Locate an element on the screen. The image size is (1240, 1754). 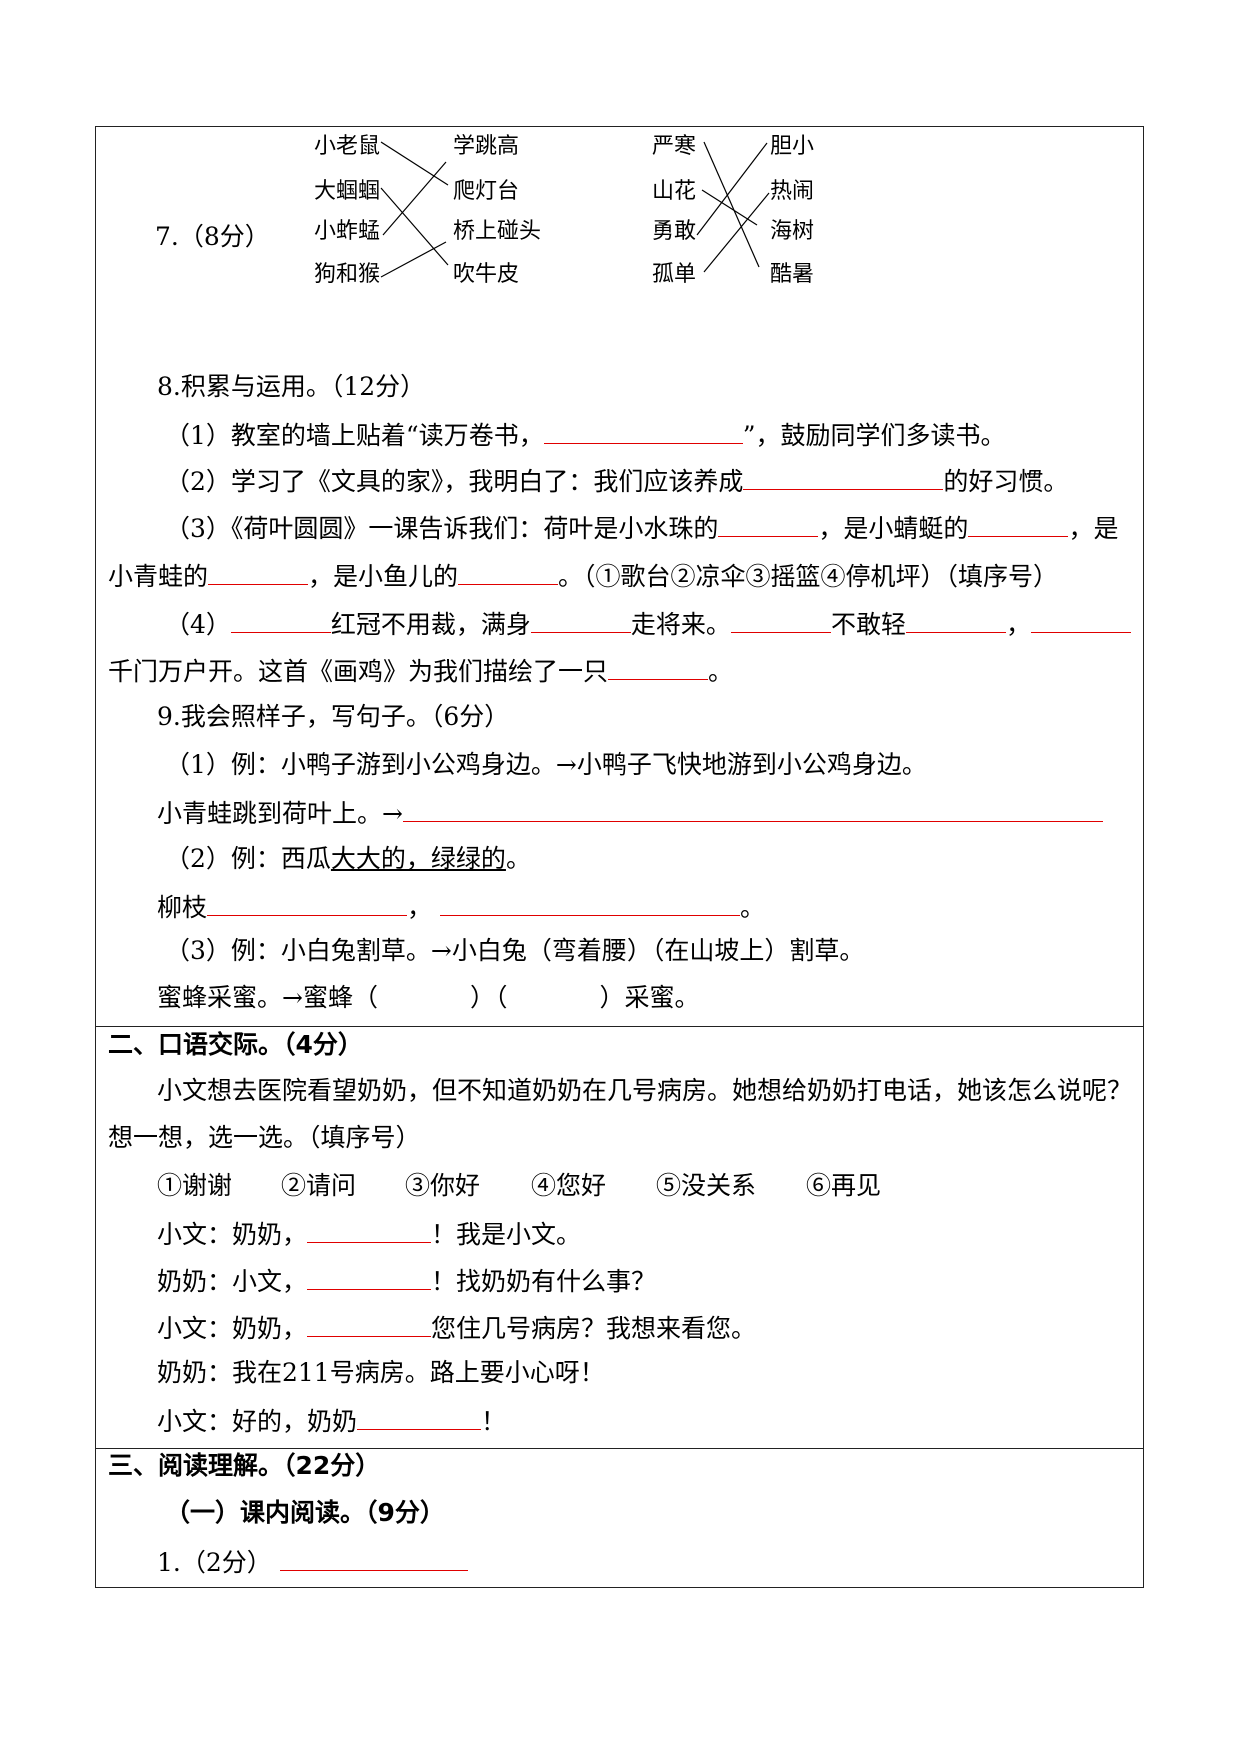
s2-option: ④您好 is located at coordinates (569, 1185).